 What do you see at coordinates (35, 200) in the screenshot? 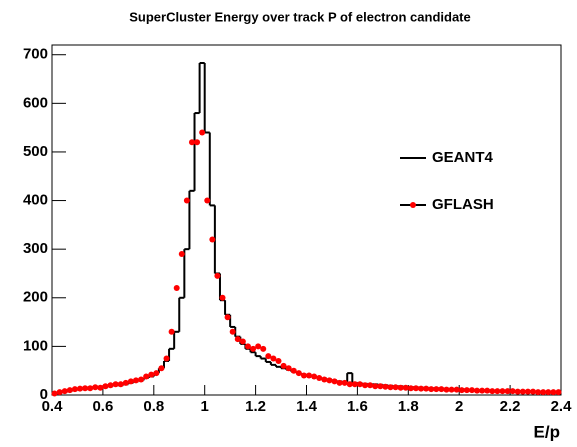
I see `y-tick-label: 400` at bounding box center [35, 200].